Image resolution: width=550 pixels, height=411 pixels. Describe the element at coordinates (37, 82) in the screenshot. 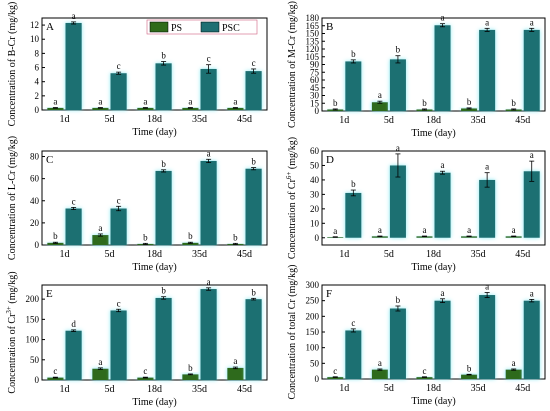

I see `y-tick-label: 4` at that location.